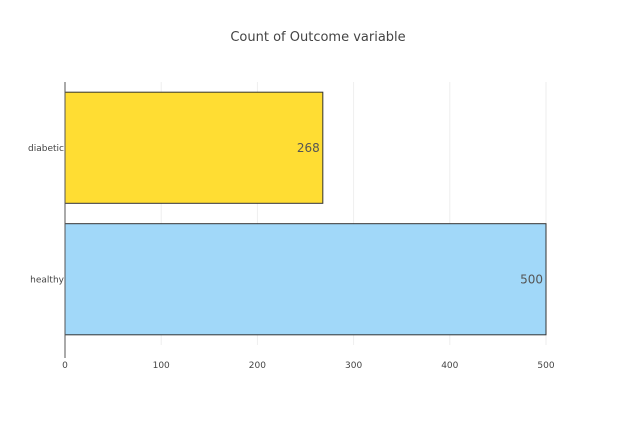  Describe the element at coordinates (545, 366) in the screenshot. I see `x-tick-label-5: 500` at that location.